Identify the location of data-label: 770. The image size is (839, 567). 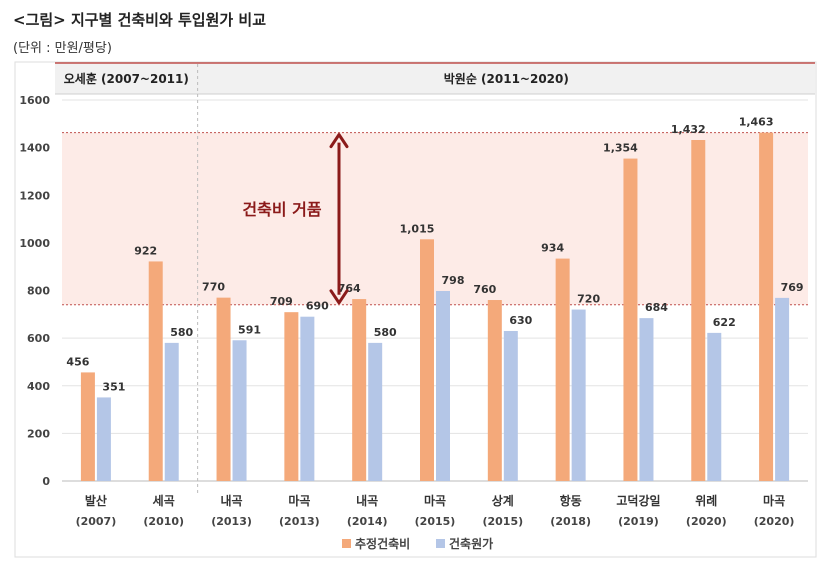
(213, 287).